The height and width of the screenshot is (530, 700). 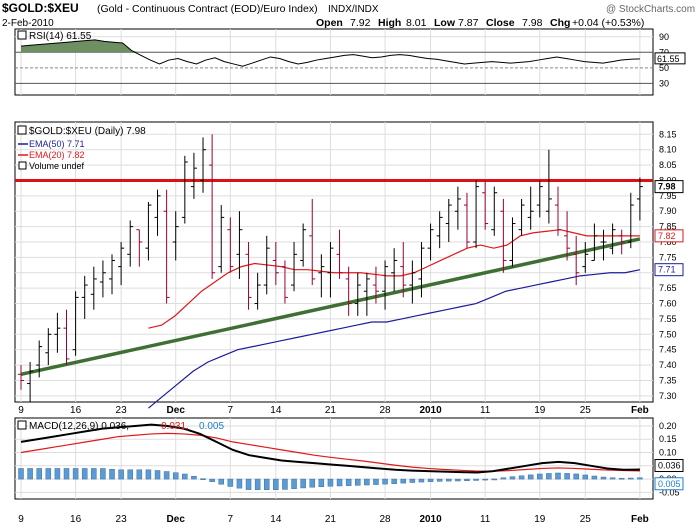 I want to click on rsi-panel-frame, so click(x=334, y=62).